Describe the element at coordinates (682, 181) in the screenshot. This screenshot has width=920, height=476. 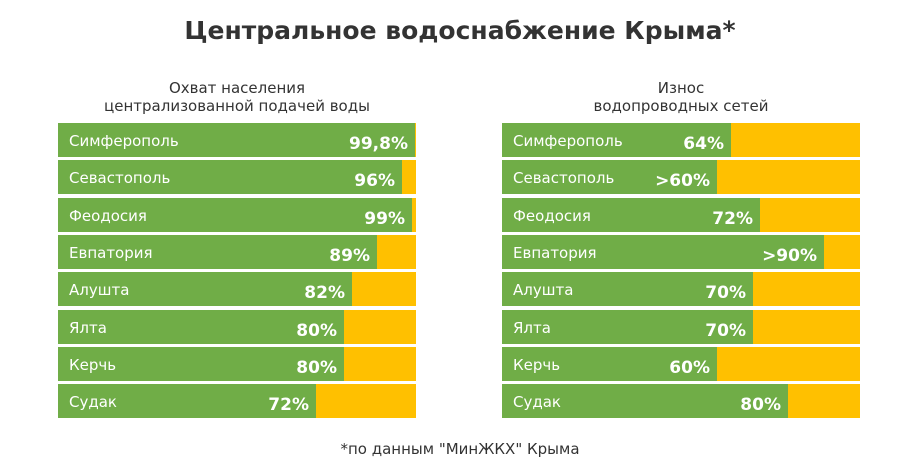
I see `data-label: >60%` at that location.